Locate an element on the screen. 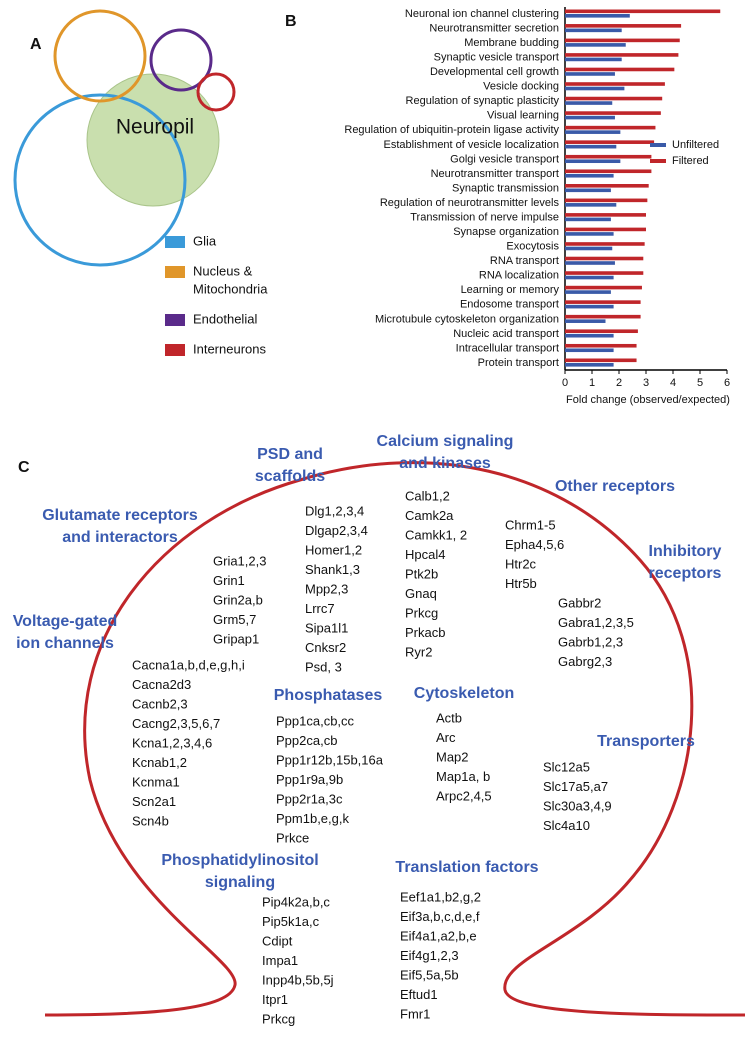 This screenshot has height=1049, width=752. legend-label: Glia is located at coordinates (205, 240).